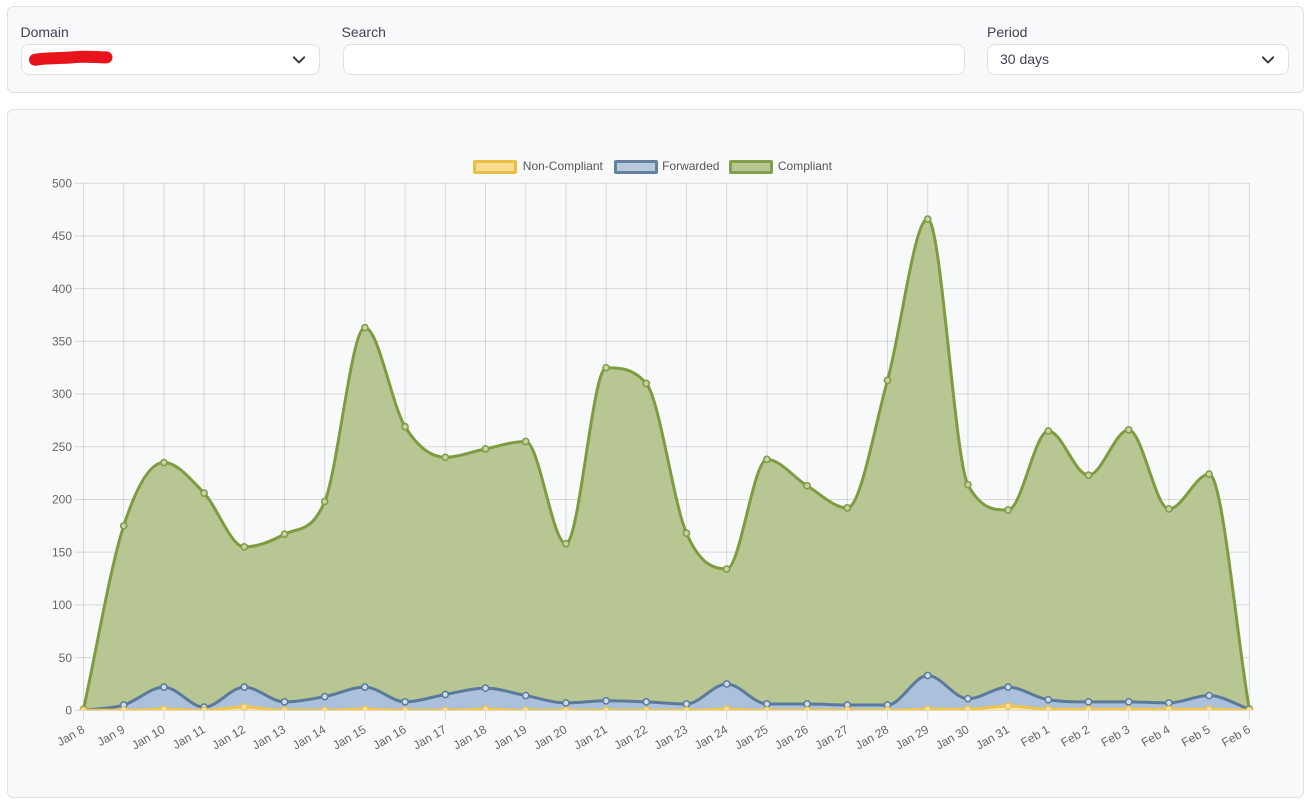 The image size is (1310, 807). Describe the element at coordinates (912, 737) in the screenshot. I see `svg-text: Jan 29` at that location.